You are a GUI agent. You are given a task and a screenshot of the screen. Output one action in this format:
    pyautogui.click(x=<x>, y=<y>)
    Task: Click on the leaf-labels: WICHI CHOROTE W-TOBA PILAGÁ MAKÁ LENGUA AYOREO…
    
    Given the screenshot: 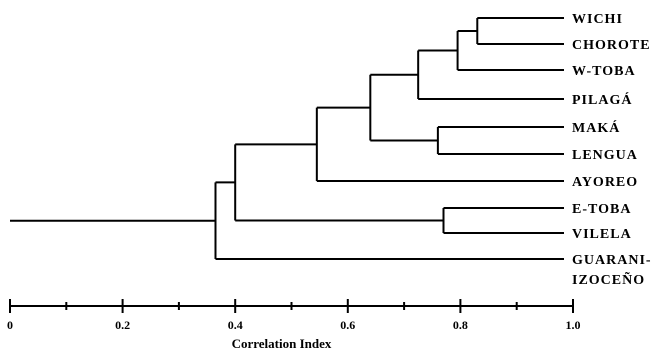 What is the action you would take?
    pyautogui.click(x=612, y=150)
    